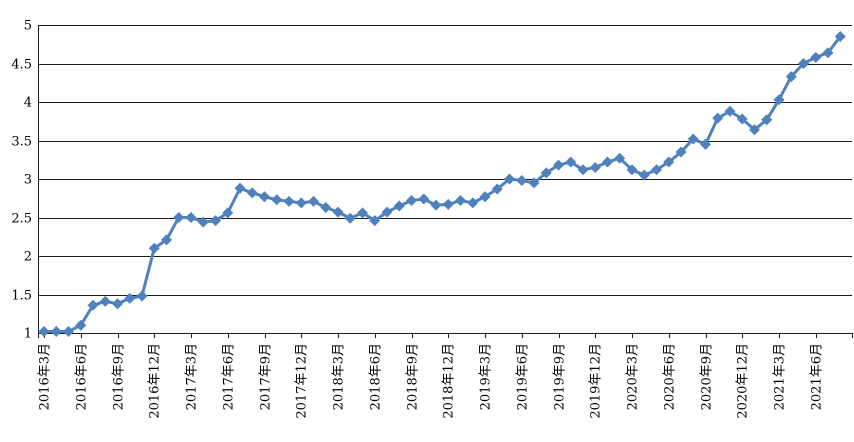 The height and width of the screenshot is (442, 854). What do you see at coordinates (780, 376) in the screenshot?
I see `x-tick-label: 2021年3月` at bounding box center [780, 376].